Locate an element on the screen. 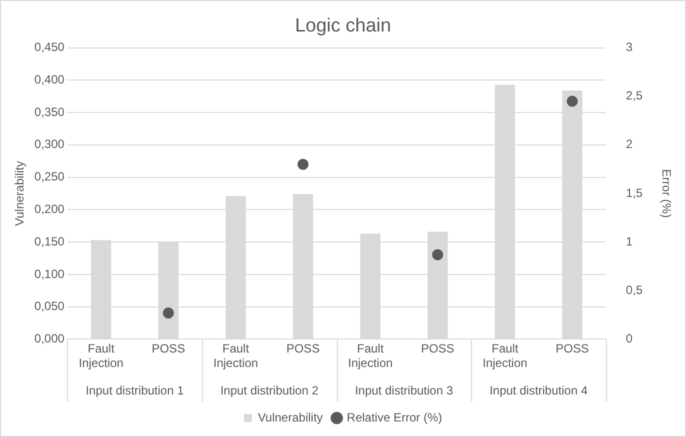 Image resolution: width=686 pixels, height=437 pixels. y2-axis-title: Error (%) is located at coordinates (666, 193).